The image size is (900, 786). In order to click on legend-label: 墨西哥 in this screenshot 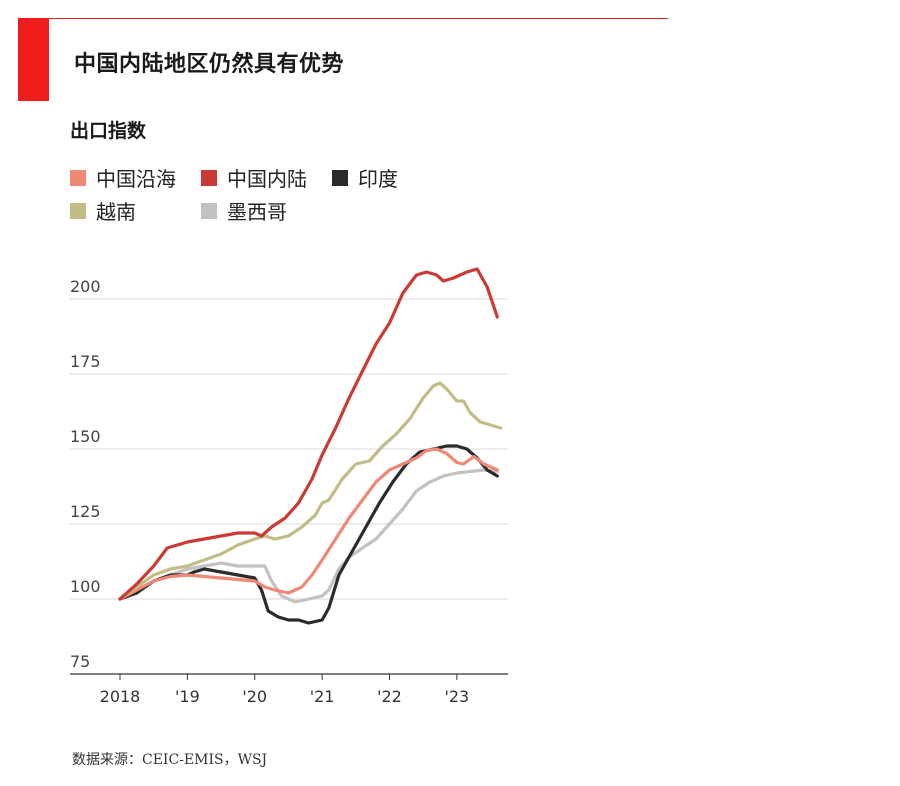, I will do `click(257, 212)`.